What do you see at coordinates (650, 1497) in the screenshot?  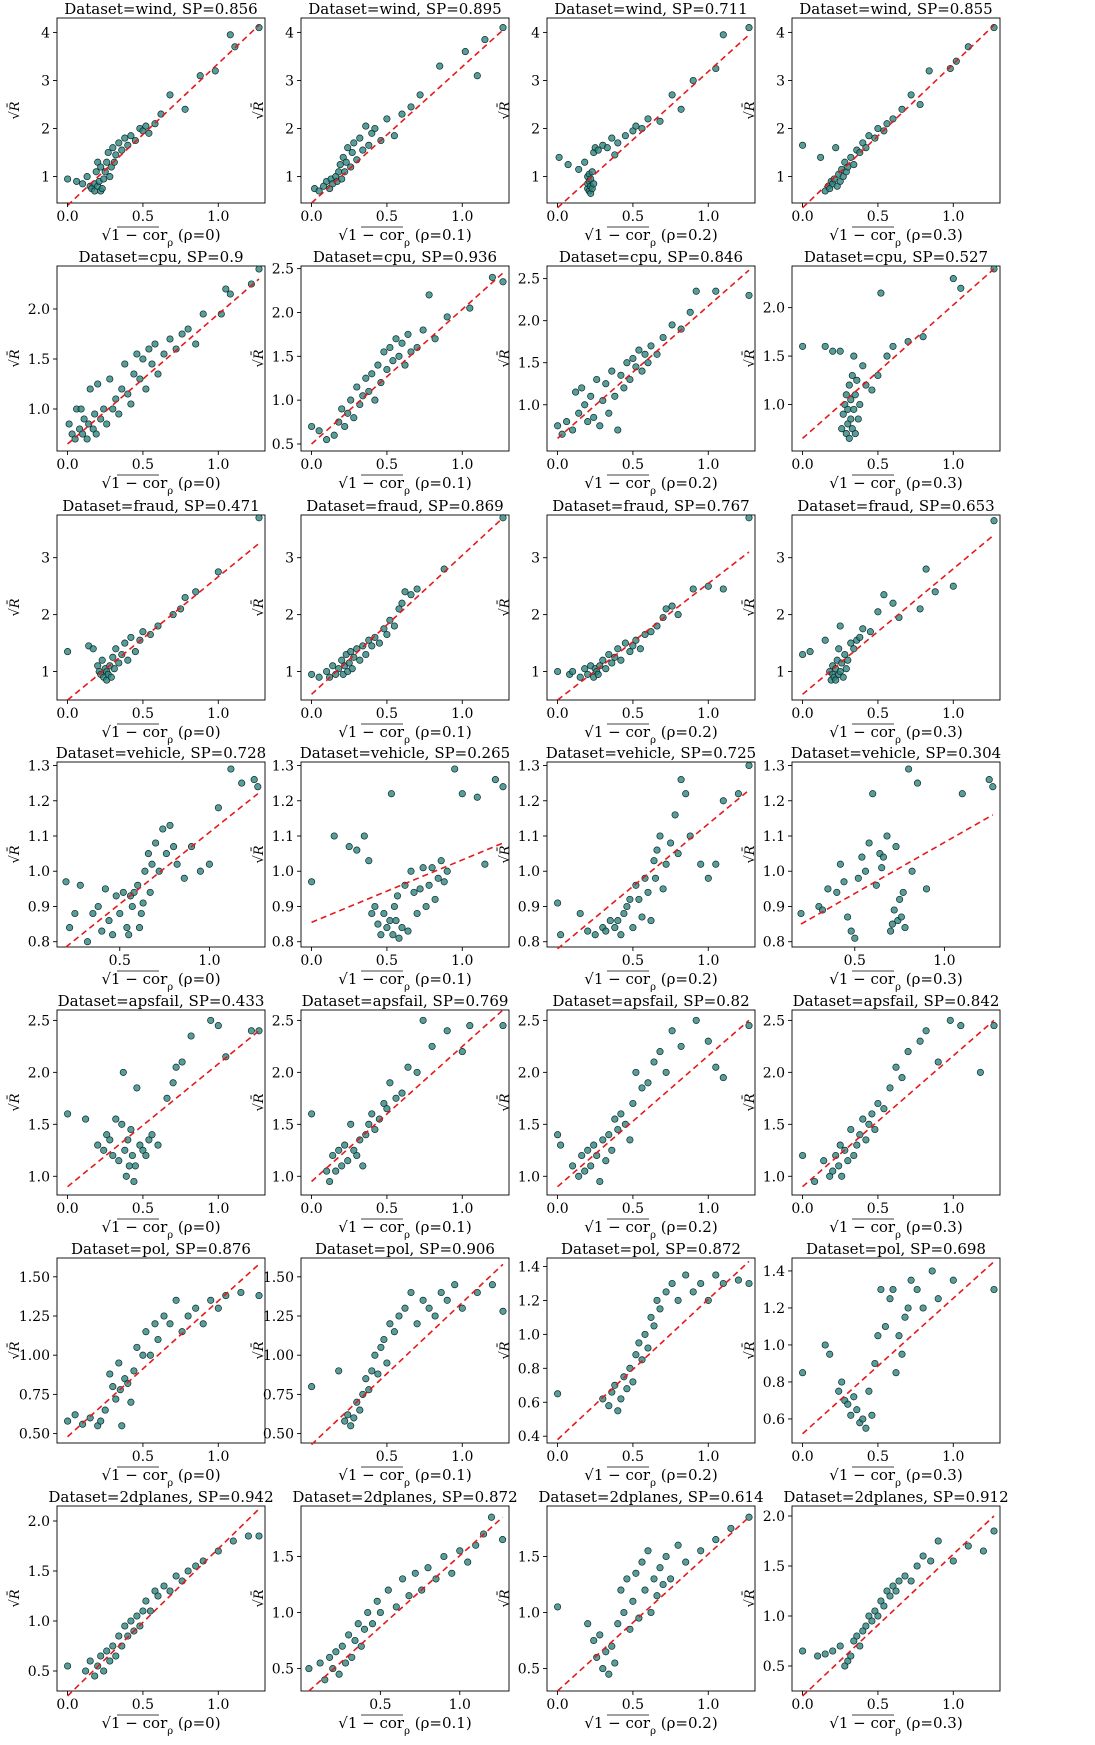 I see `chart-title: Dataset=2dplanes, SP=0.614` at bounding box center [650, 1497].